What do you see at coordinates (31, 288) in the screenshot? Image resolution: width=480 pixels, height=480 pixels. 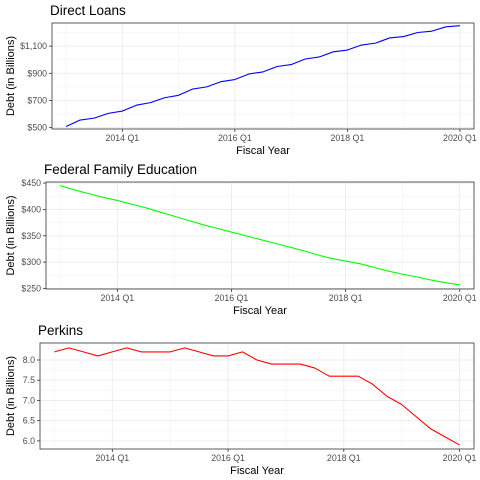 I see `y-tick-label: $250` at bounding box center [31, 288].